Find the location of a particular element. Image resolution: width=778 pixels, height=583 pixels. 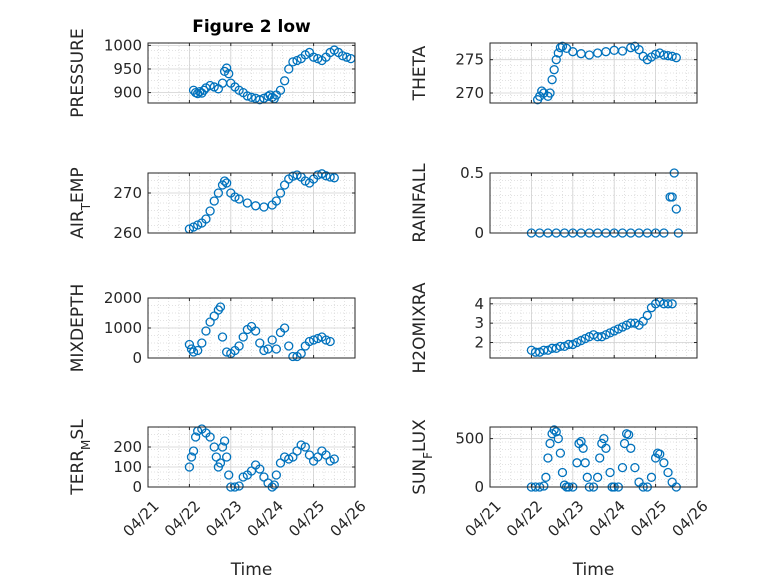

y-tick-label: 0.5 is located at coordinates (472, 173).